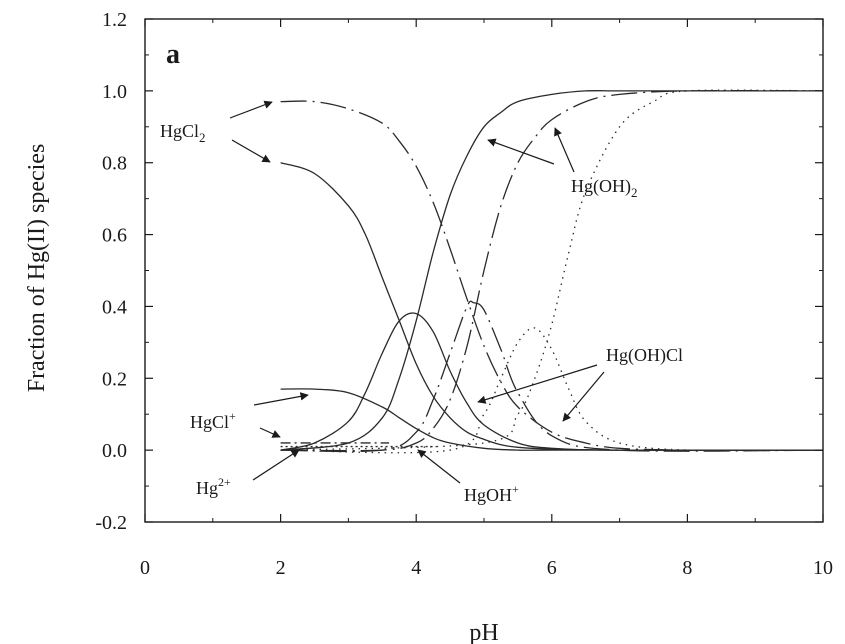  What do you see at coordinates (552, 568) in the screenshot?
I see `x-tick-label: 6` at bounding box center [552, 568].